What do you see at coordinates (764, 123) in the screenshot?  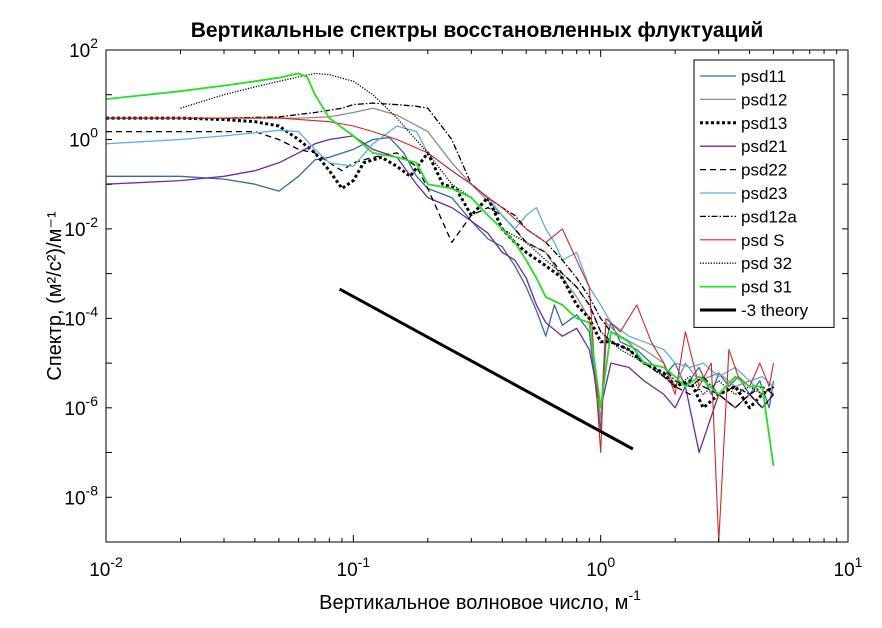 I see `legend-label: psd13` at bounding box center [764, 123].